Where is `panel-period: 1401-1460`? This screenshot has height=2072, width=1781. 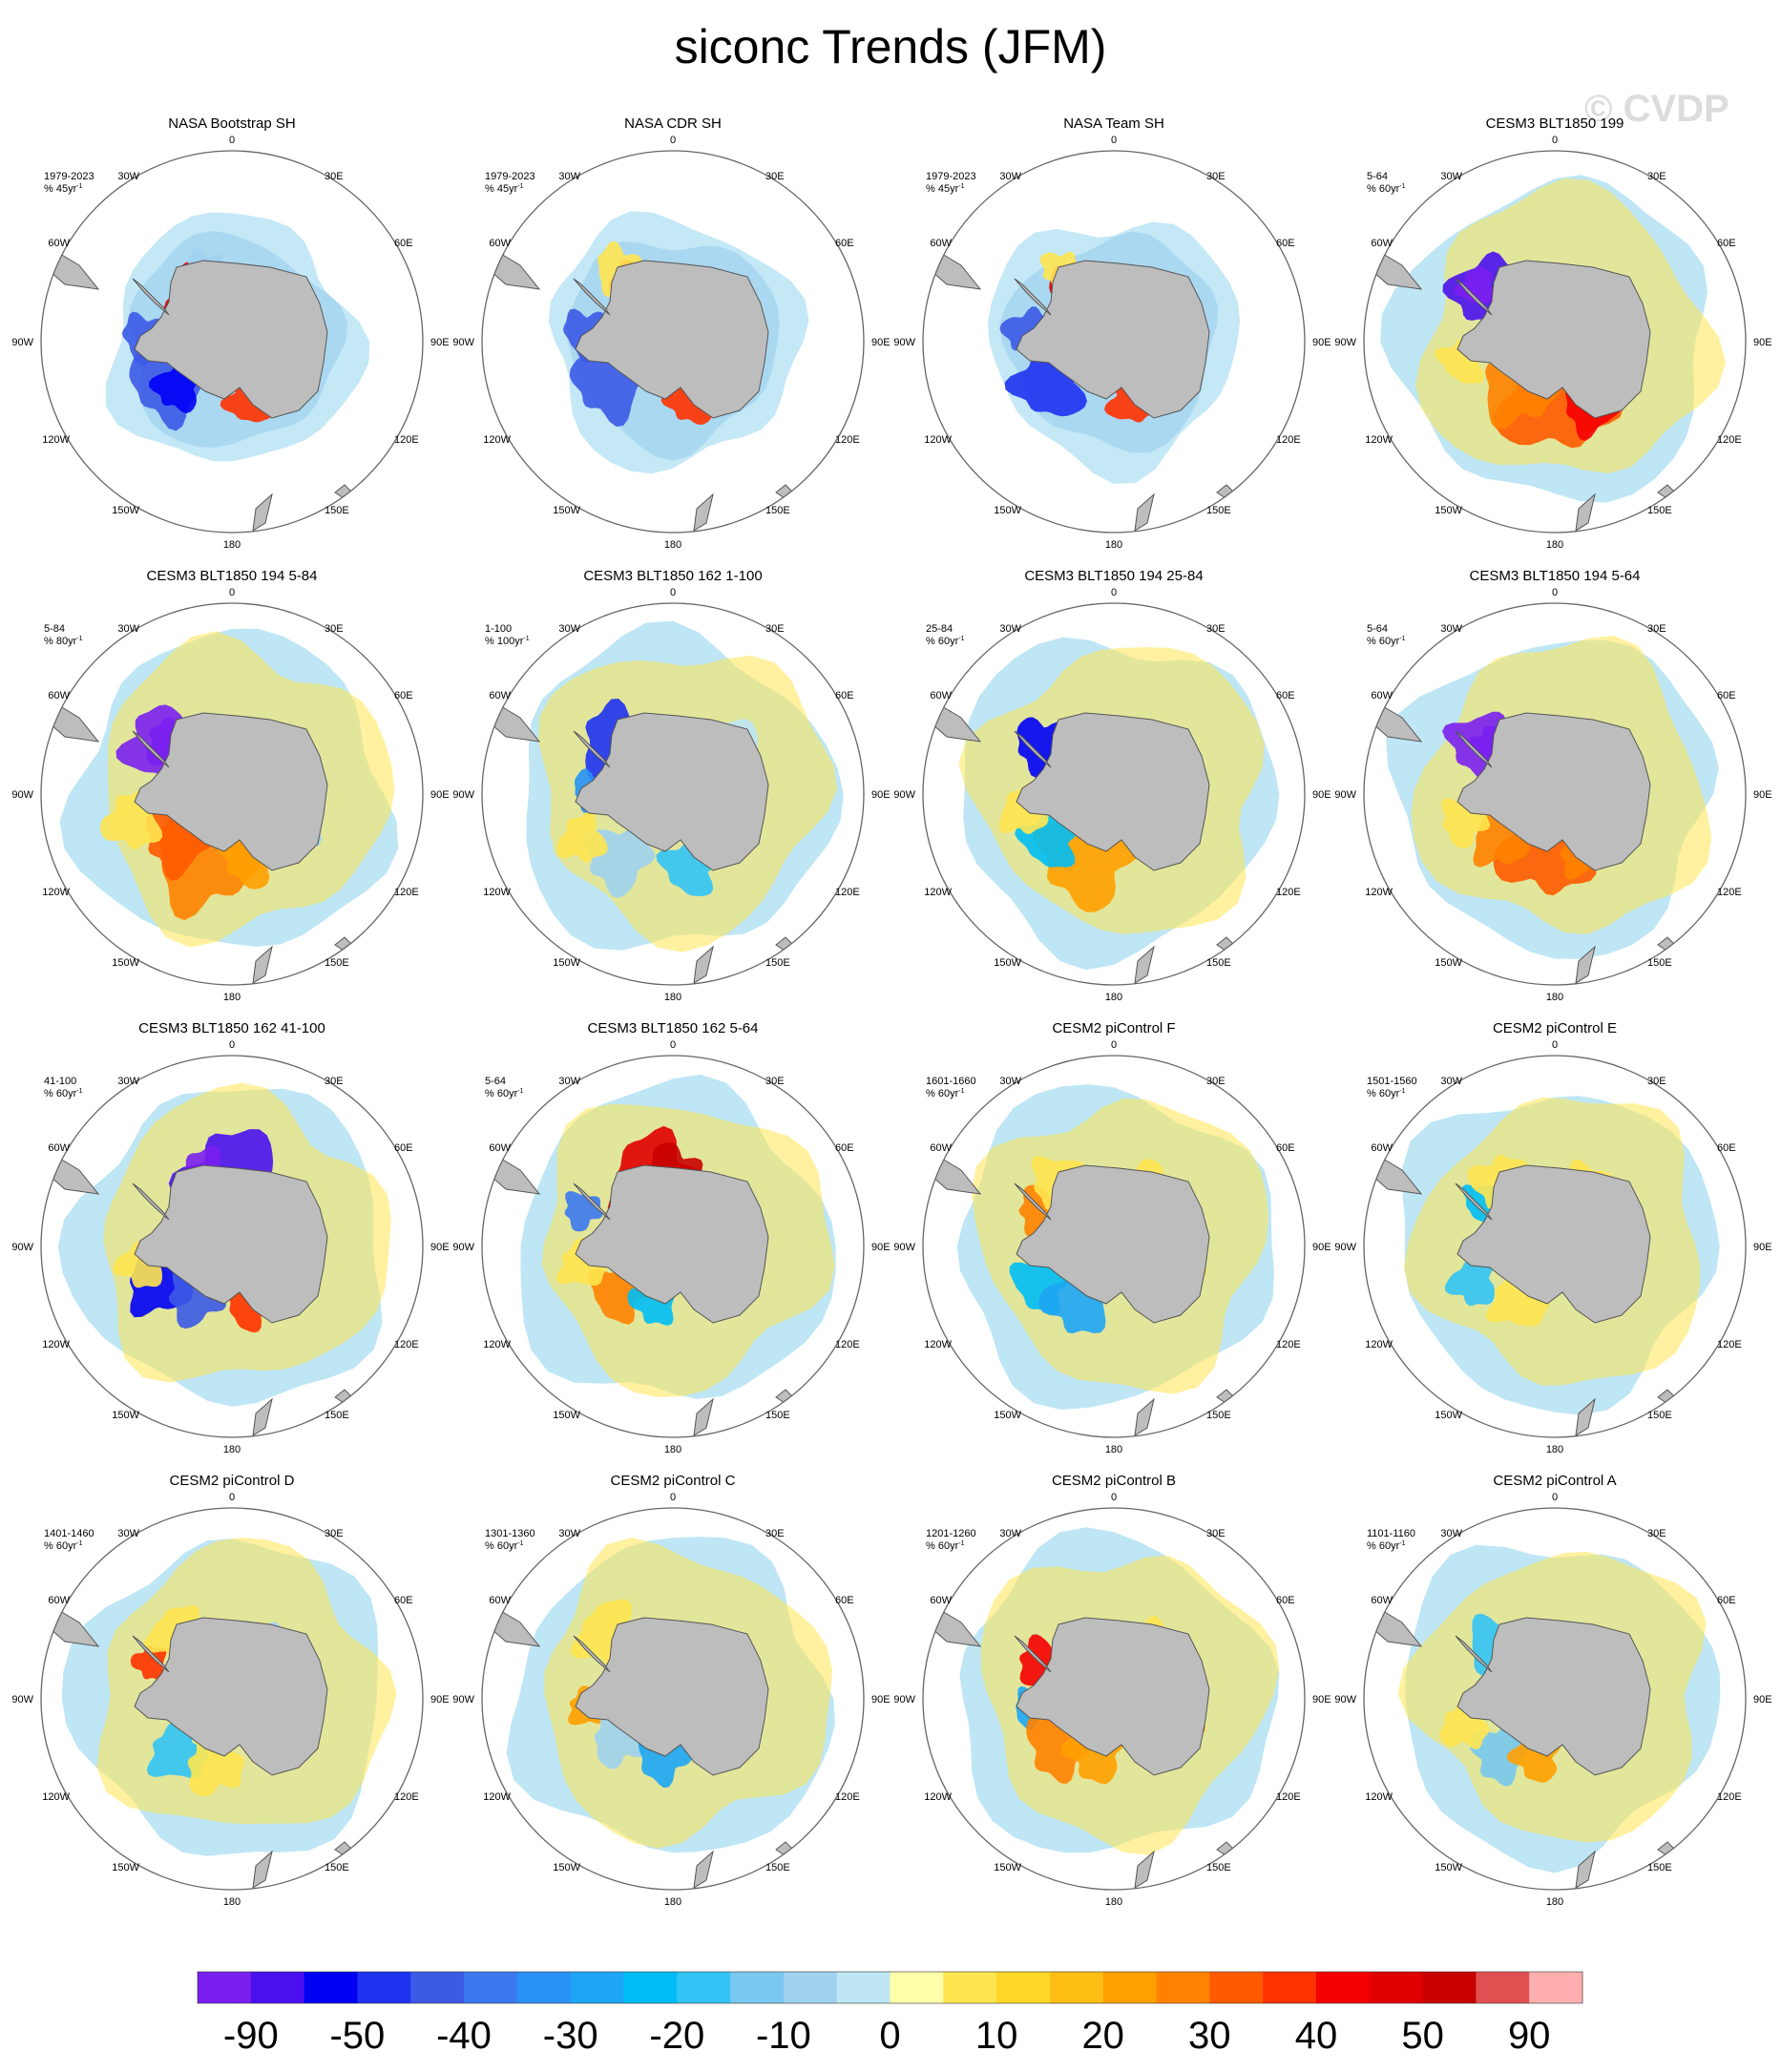
panel-period: 1401-1460 is located at coordinates (69, 1533).